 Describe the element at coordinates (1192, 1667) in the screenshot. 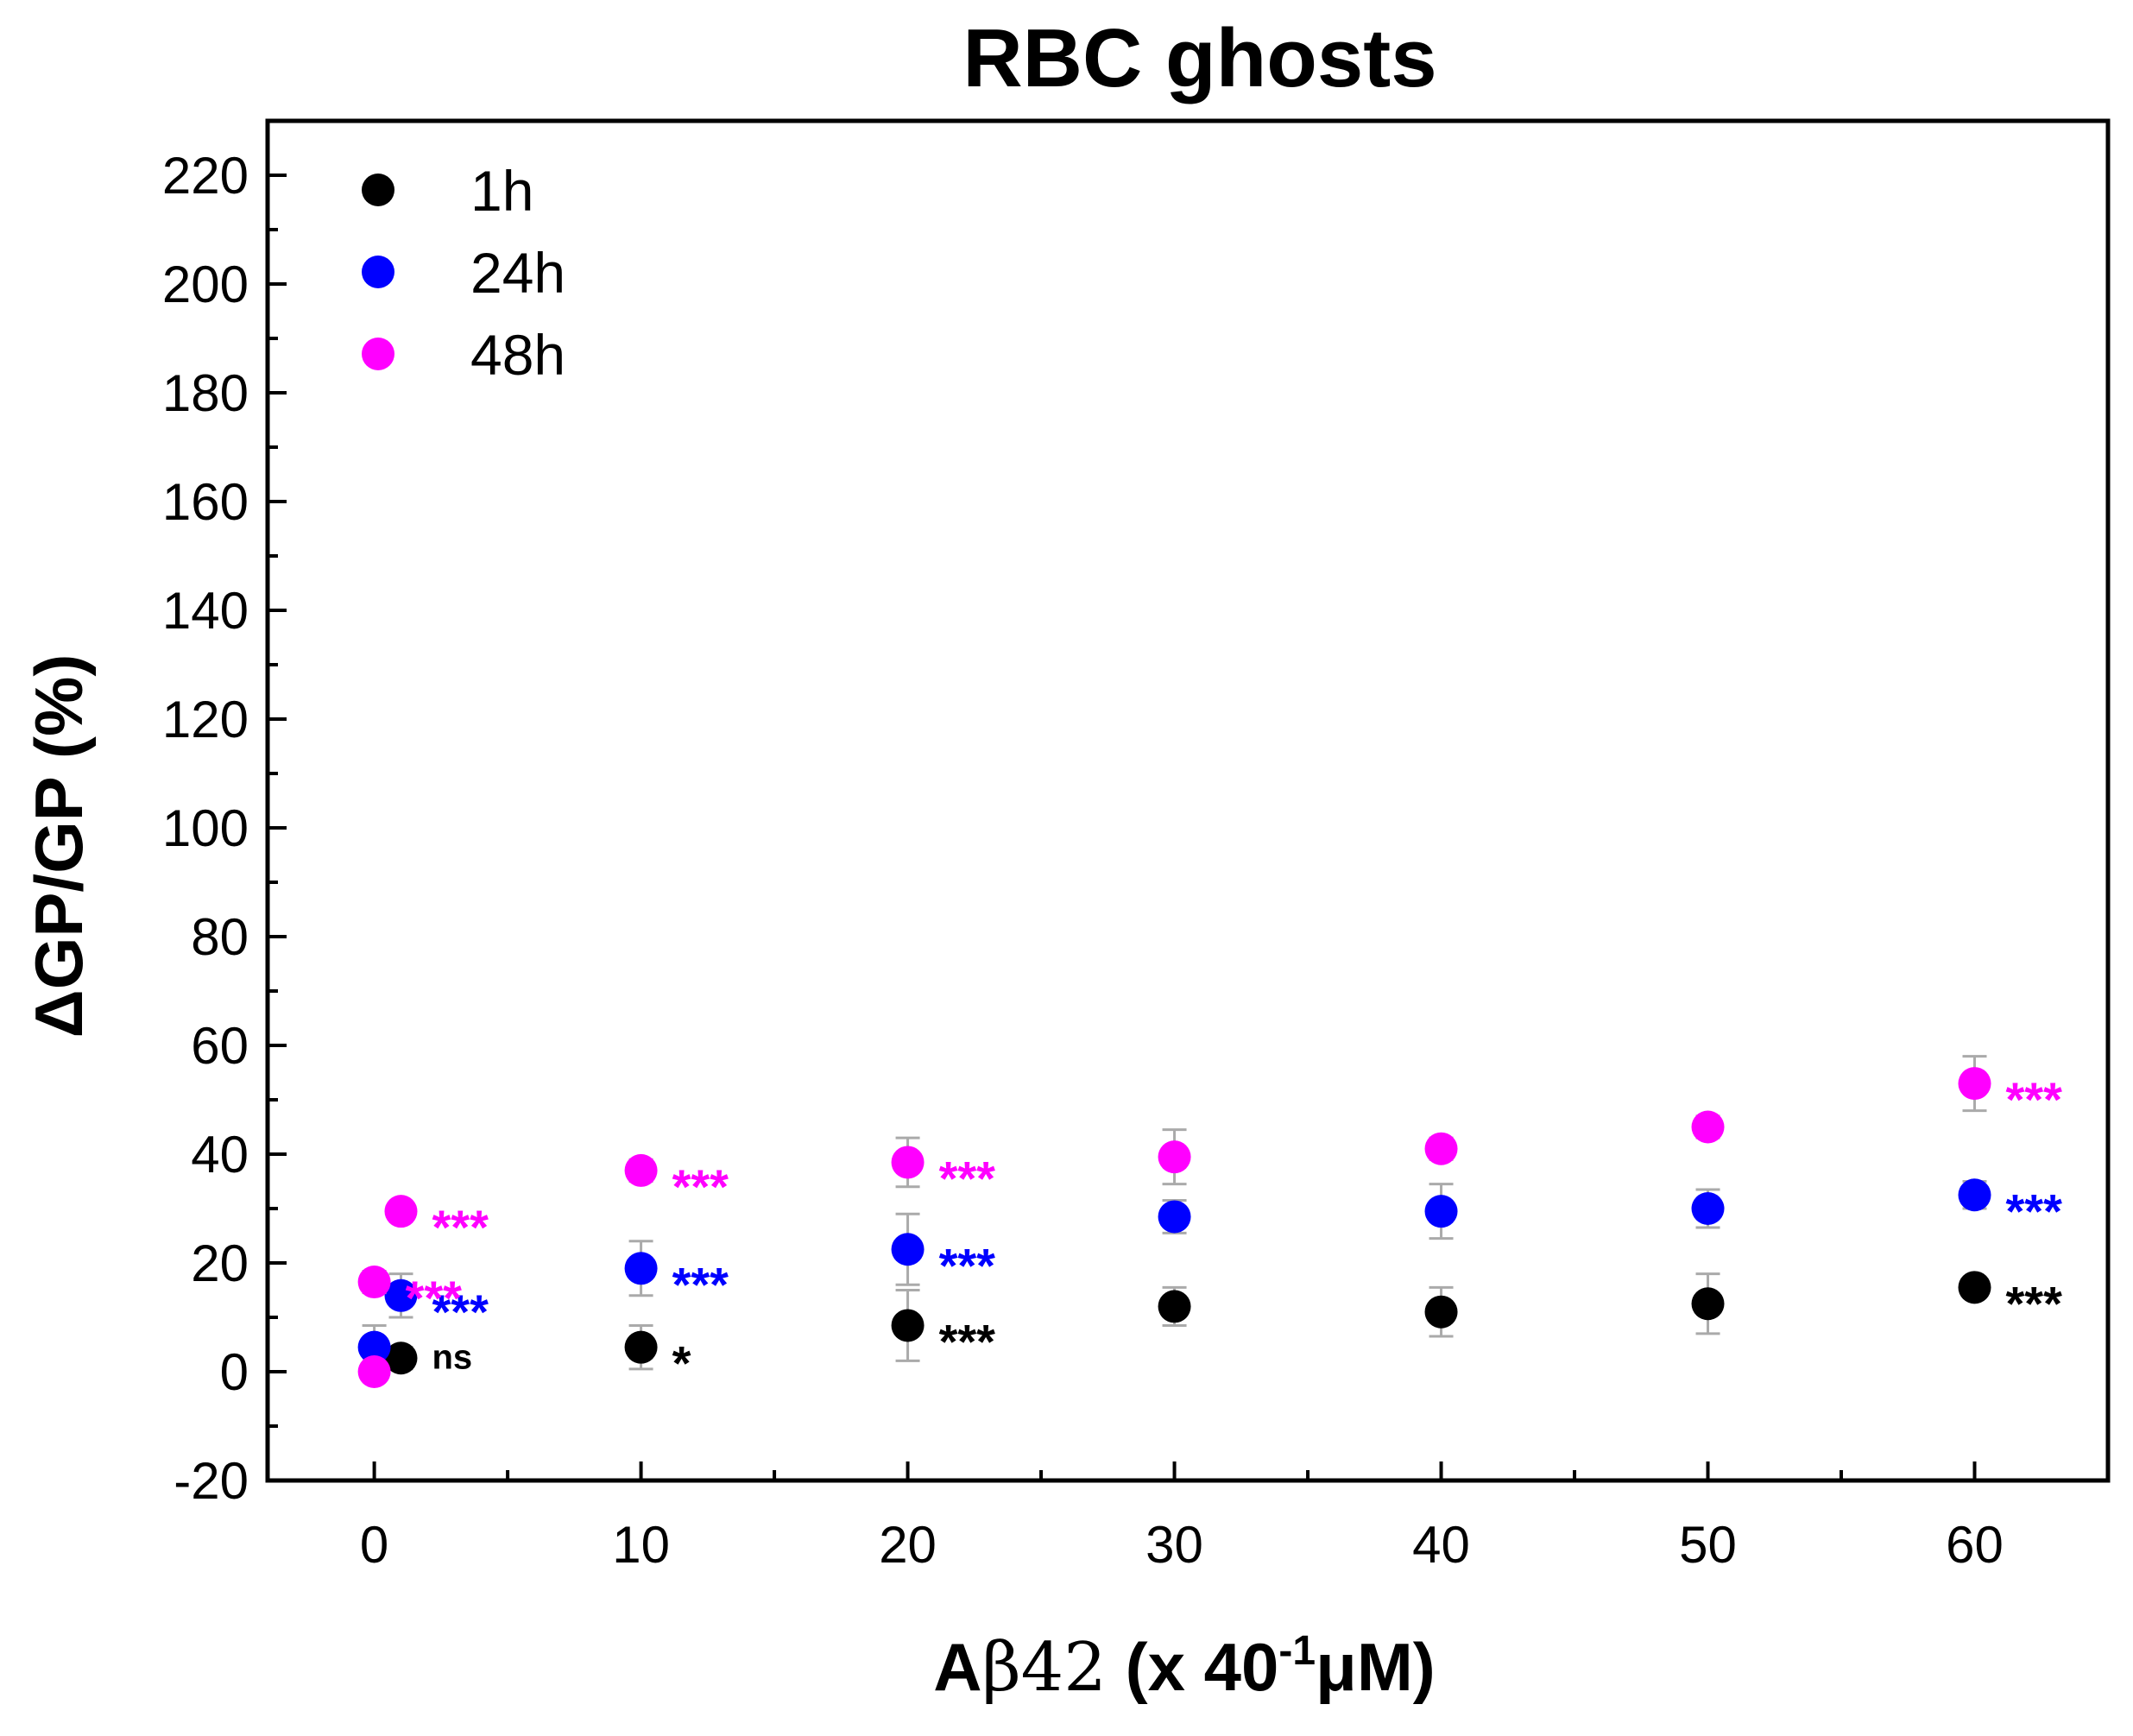

I see `x-axis-title-mid: (x 40` at that location.